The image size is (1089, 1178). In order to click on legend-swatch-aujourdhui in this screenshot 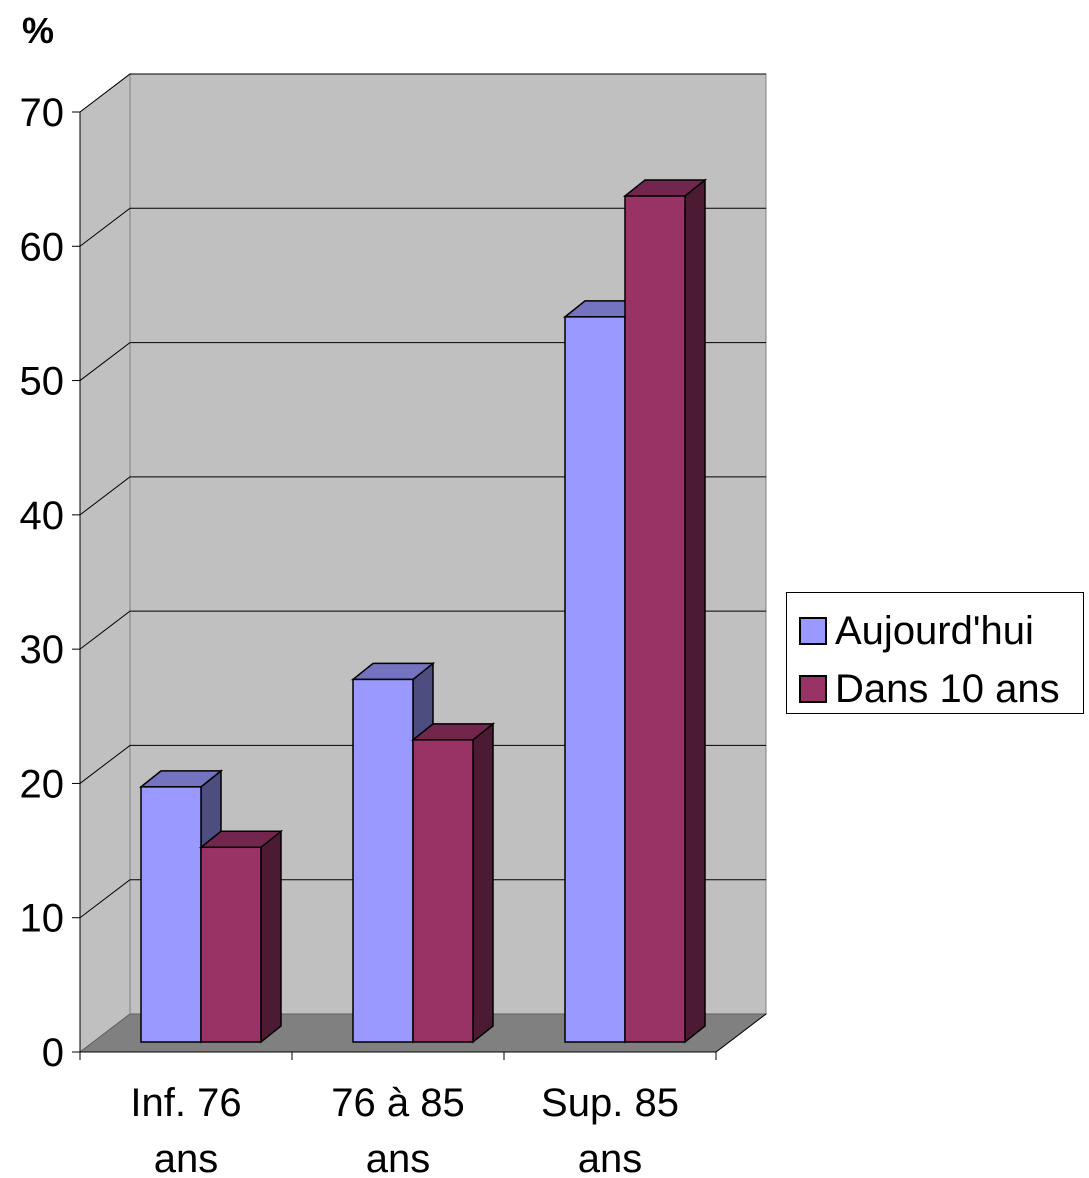, I will do `click(813, 631)`.